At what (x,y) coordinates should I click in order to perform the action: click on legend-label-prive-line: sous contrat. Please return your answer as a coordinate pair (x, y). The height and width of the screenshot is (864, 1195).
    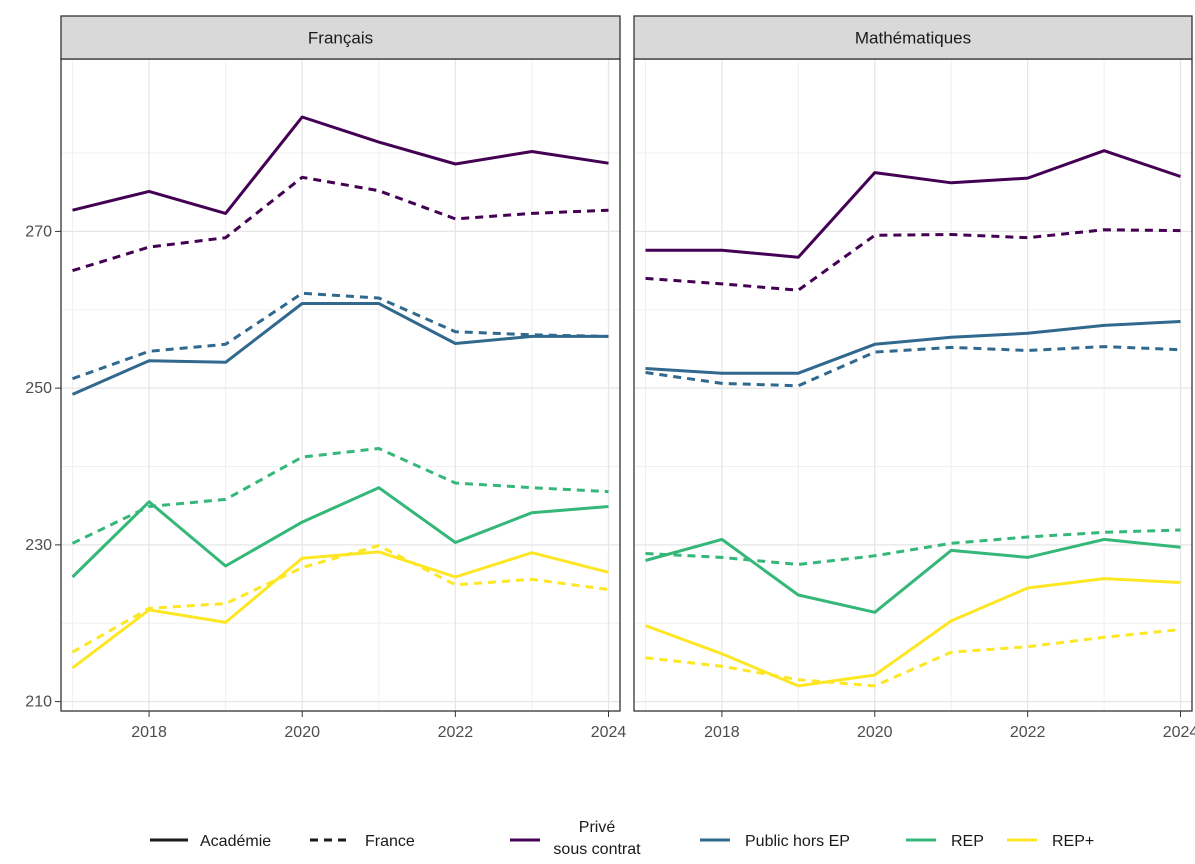
    Looking at the image, I should click on (597, 849).